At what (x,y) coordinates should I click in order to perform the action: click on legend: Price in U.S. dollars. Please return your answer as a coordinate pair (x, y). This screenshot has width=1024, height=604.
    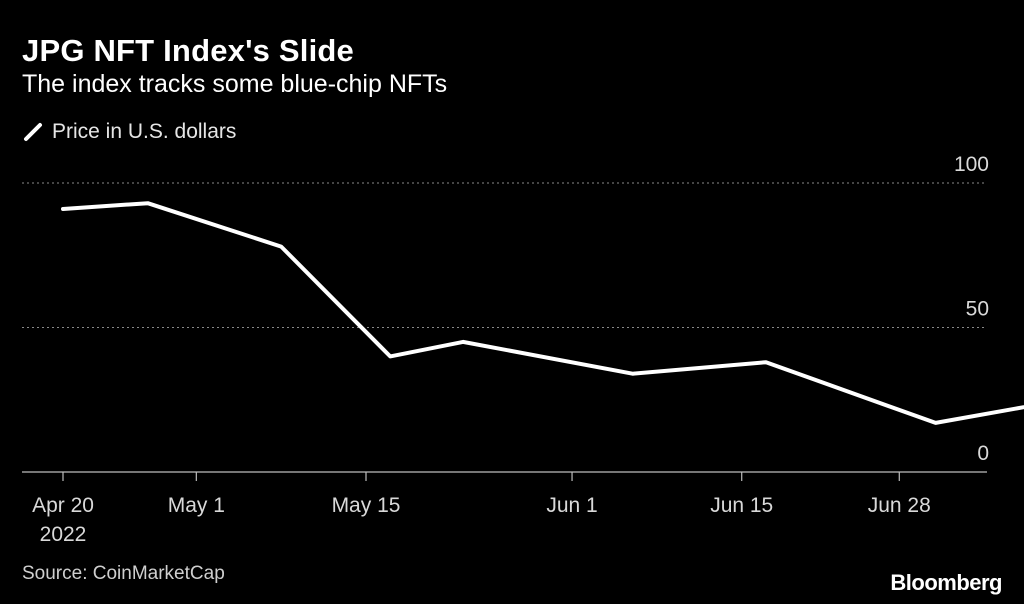
    Looking at the image, I should click on (129, 132).